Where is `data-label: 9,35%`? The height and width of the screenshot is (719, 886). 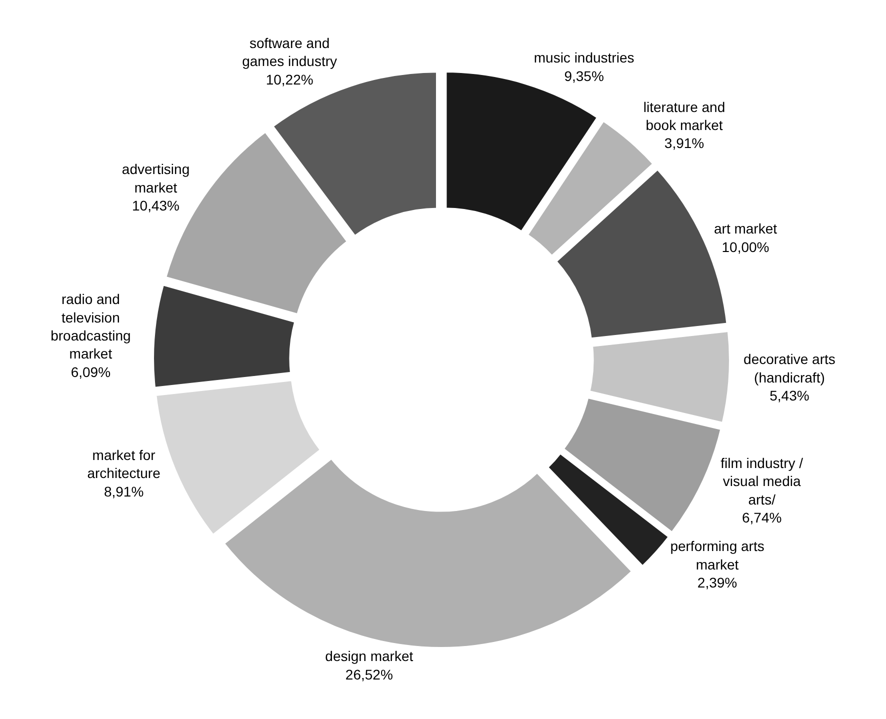
data-label: 9,35% is located at coordinates (584, 76).